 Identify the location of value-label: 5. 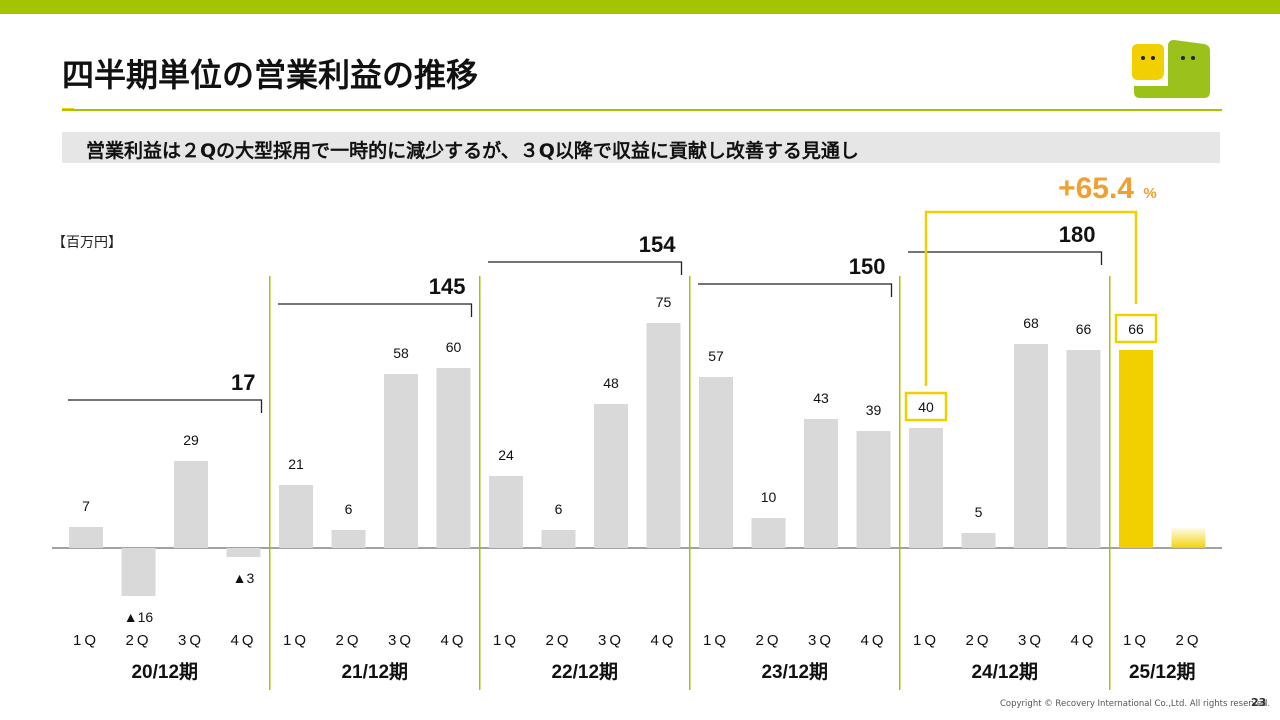
(979, 512).